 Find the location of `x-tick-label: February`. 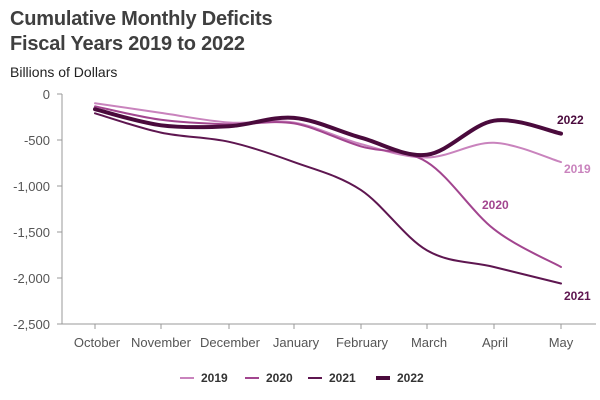

x-tick-label: February is located at coordinates (362, 342).